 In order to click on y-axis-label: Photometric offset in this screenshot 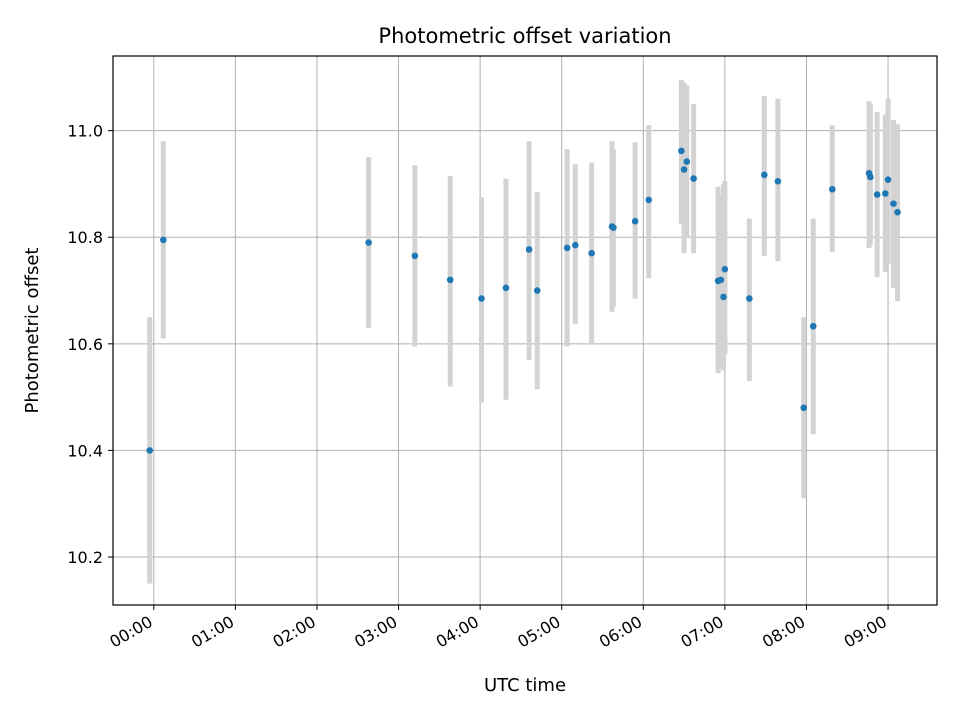, I will do `click(32, 331)`.